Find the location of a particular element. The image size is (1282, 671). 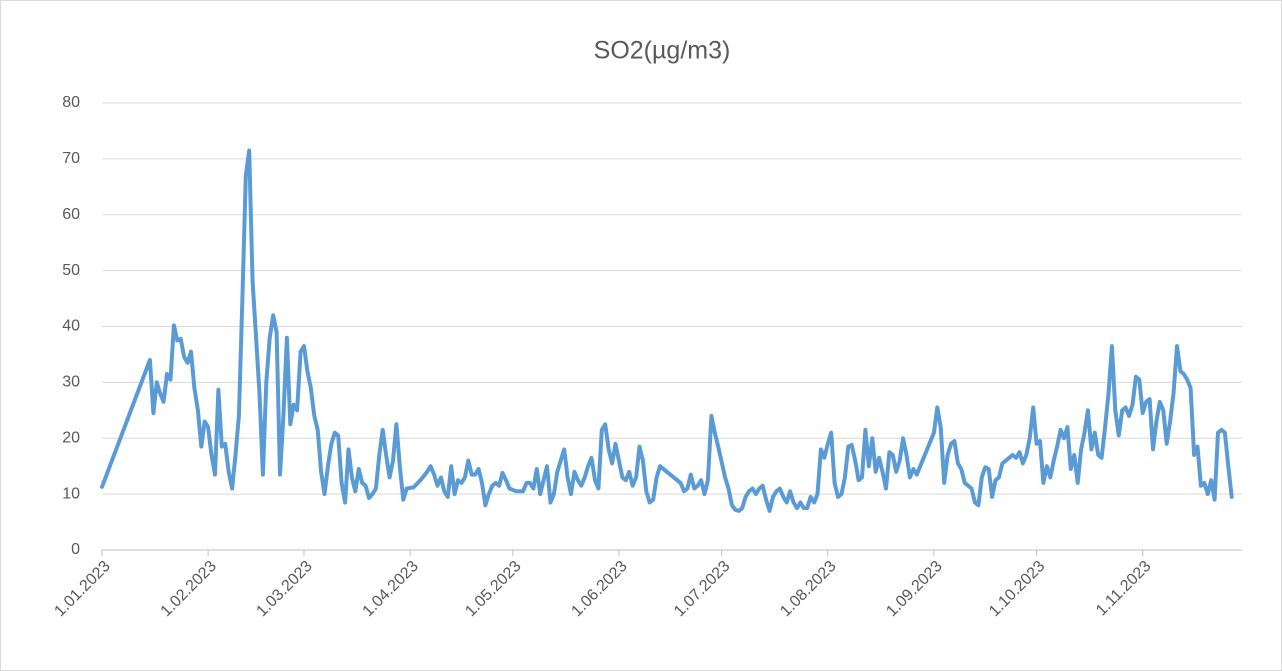

y-tick-label: 40 is located at coordinates (71, 326).